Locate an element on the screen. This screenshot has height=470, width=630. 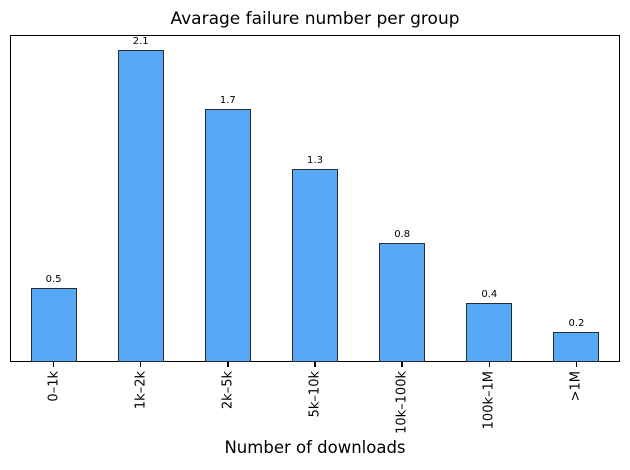
bar-value-label: 0.8 is located at coordinates (402, 234).